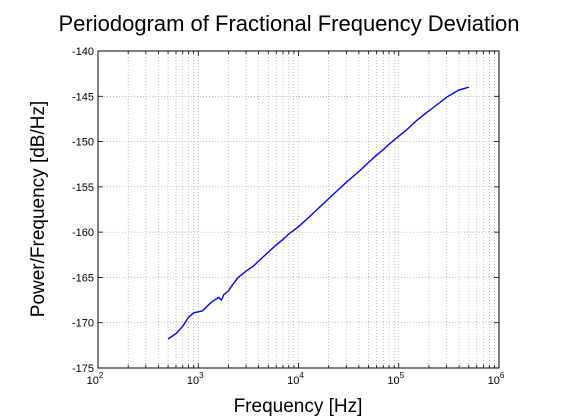  What do you see at coordinates (195, 379) in the screenshot?
I see `x-tick-label: 10³` at bounding box center [195, 379].